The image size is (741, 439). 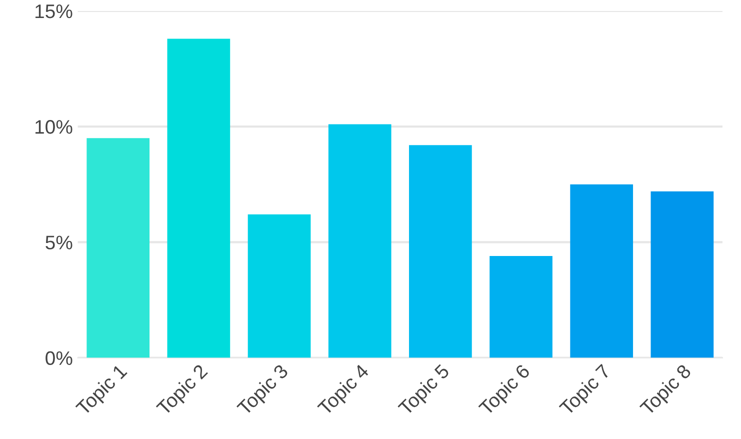 What do you see at coordinates (59, 358) in the screenshot?
I see `y-tick-label: 0%` at bounding box center [59, 358].